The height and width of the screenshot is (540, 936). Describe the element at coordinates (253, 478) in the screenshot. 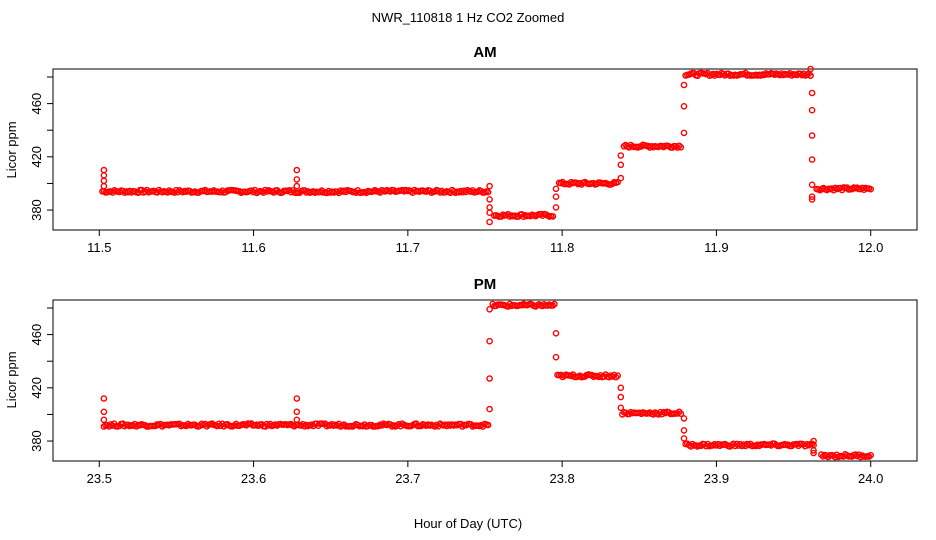

I see `pm-x-tick-label: 23.6` at that location.